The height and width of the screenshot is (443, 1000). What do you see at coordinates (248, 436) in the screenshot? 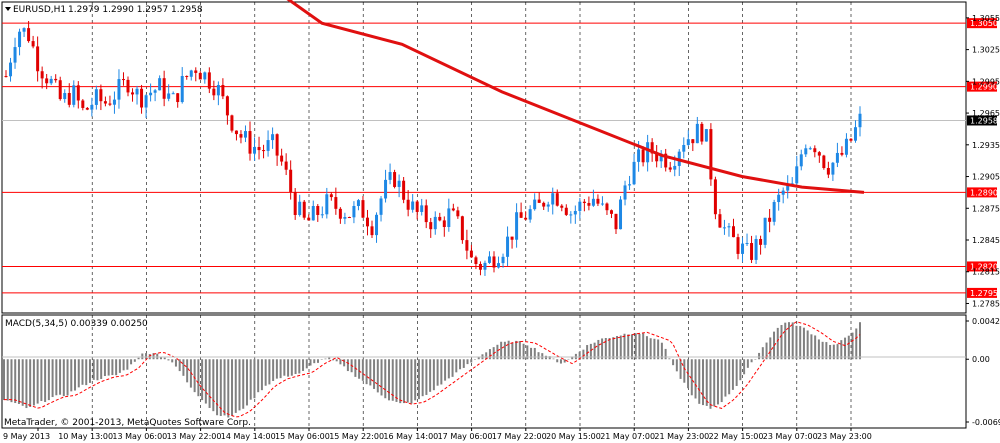
I see `time-tick-label: 14 May 14:00` at bounding box center [248, 436].